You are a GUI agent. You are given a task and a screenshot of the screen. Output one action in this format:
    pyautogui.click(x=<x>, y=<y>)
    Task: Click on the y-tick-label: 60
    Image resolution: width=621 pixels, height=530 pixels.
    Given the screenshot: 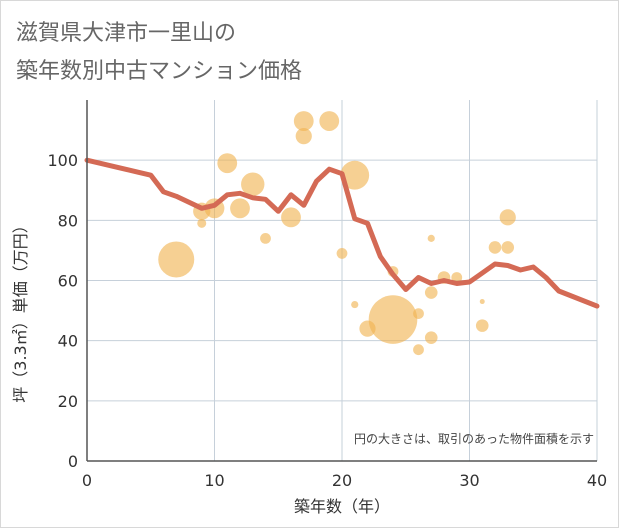 What is the action you would take?
    pyautogui.click(x=68, y=281)
    